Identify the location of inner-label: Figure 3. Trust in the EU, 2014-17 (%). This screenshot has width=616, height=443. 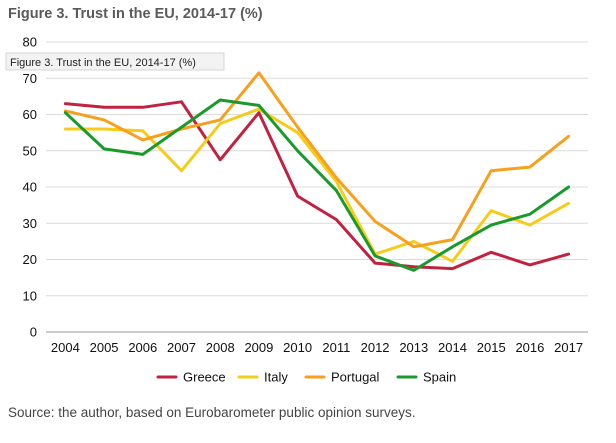
(103, 63).